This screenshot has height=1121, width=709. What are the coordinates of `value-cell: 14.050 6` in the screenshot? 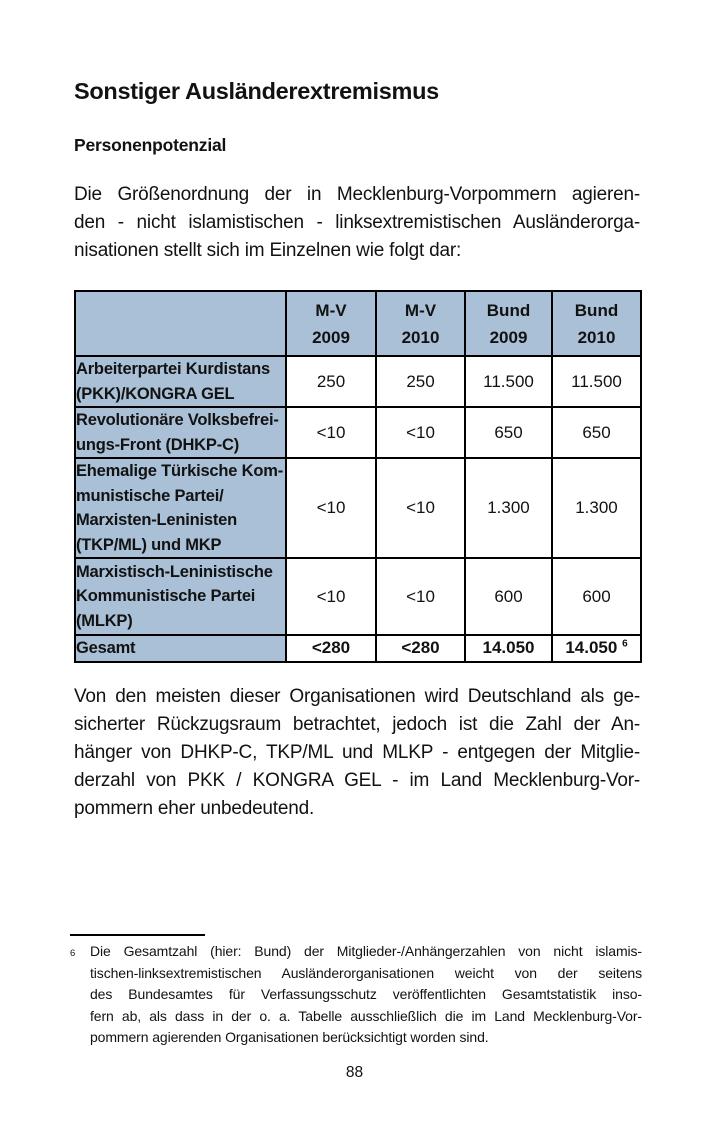 It's located at (596, 648).